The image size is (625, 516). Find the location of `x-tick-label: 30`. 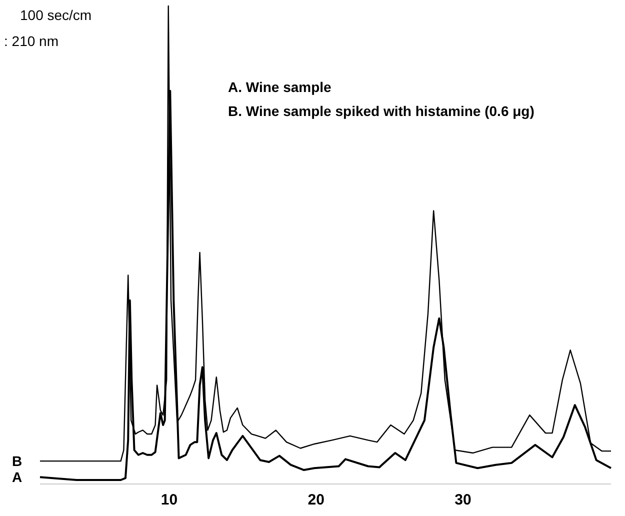

x-tick-label: 30 is located at coordinates (463, 500).